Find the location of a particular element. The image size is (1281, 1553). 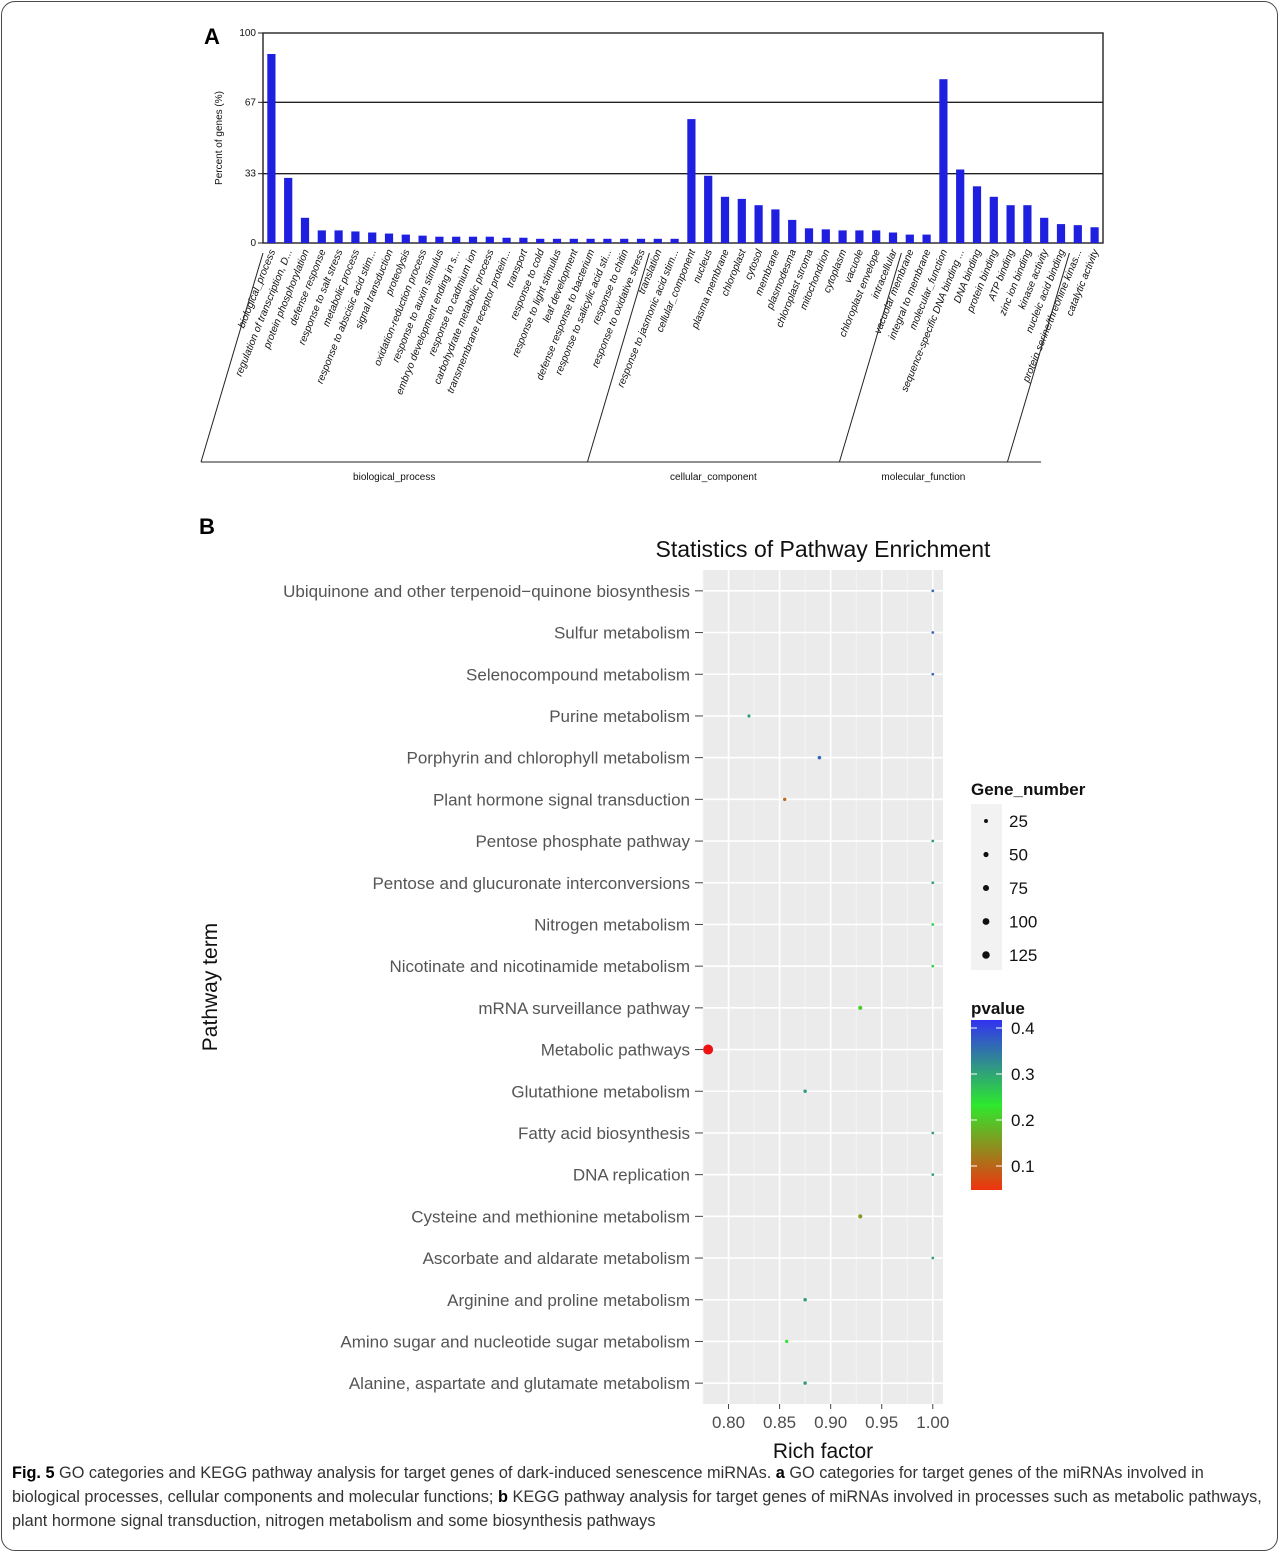

size-legend-label: 125 is located at coordinates (1023, 955).